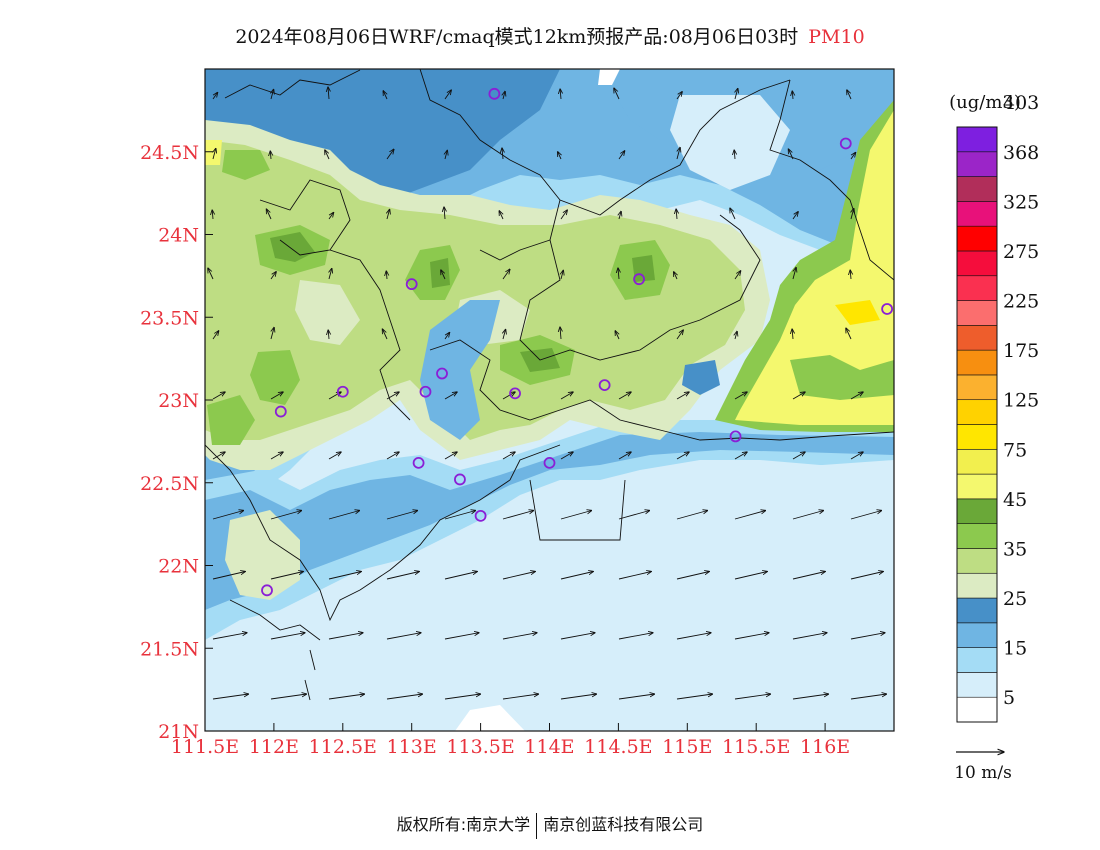 This screenshot has width=1100, height=850. What do you see at coordinates (756, 747) in the screenshot?
I see `lon-tick-label: 115.5E` at bounding box center [756, 747].